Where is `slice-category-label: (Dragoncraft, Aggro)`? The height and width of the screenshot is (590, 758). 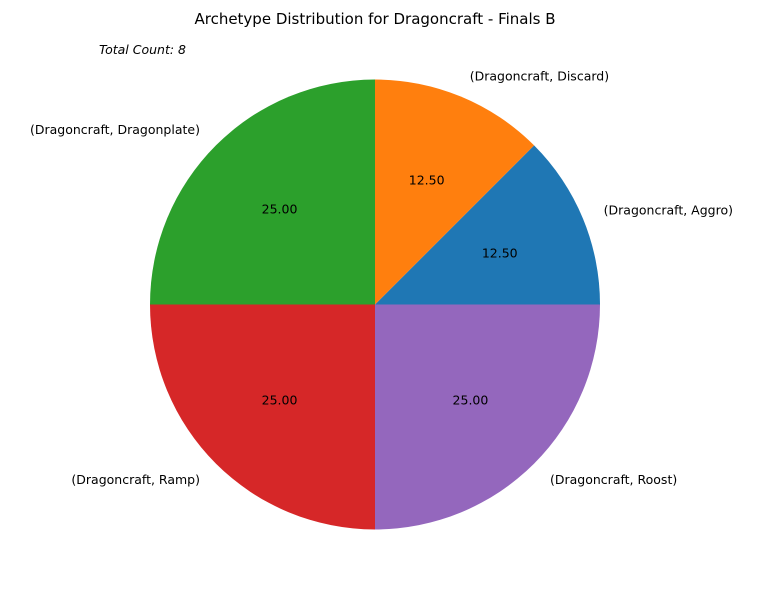
slice-category-label: (Dragoncraft, Aggro) is located at coordinates (668, 209).